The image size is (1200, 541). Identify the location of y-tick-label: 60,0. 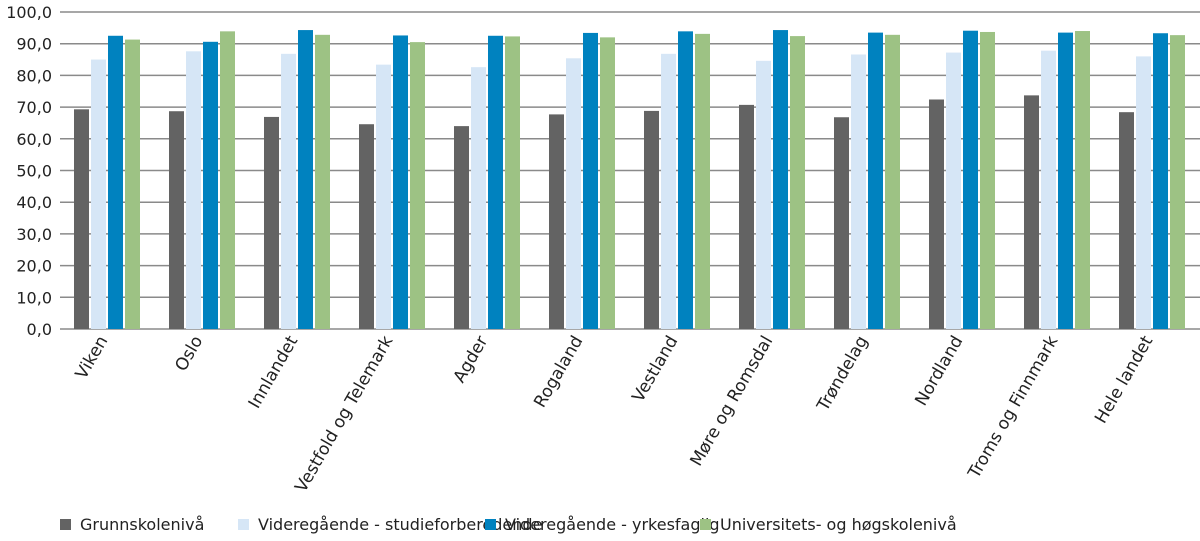
(34, 139).